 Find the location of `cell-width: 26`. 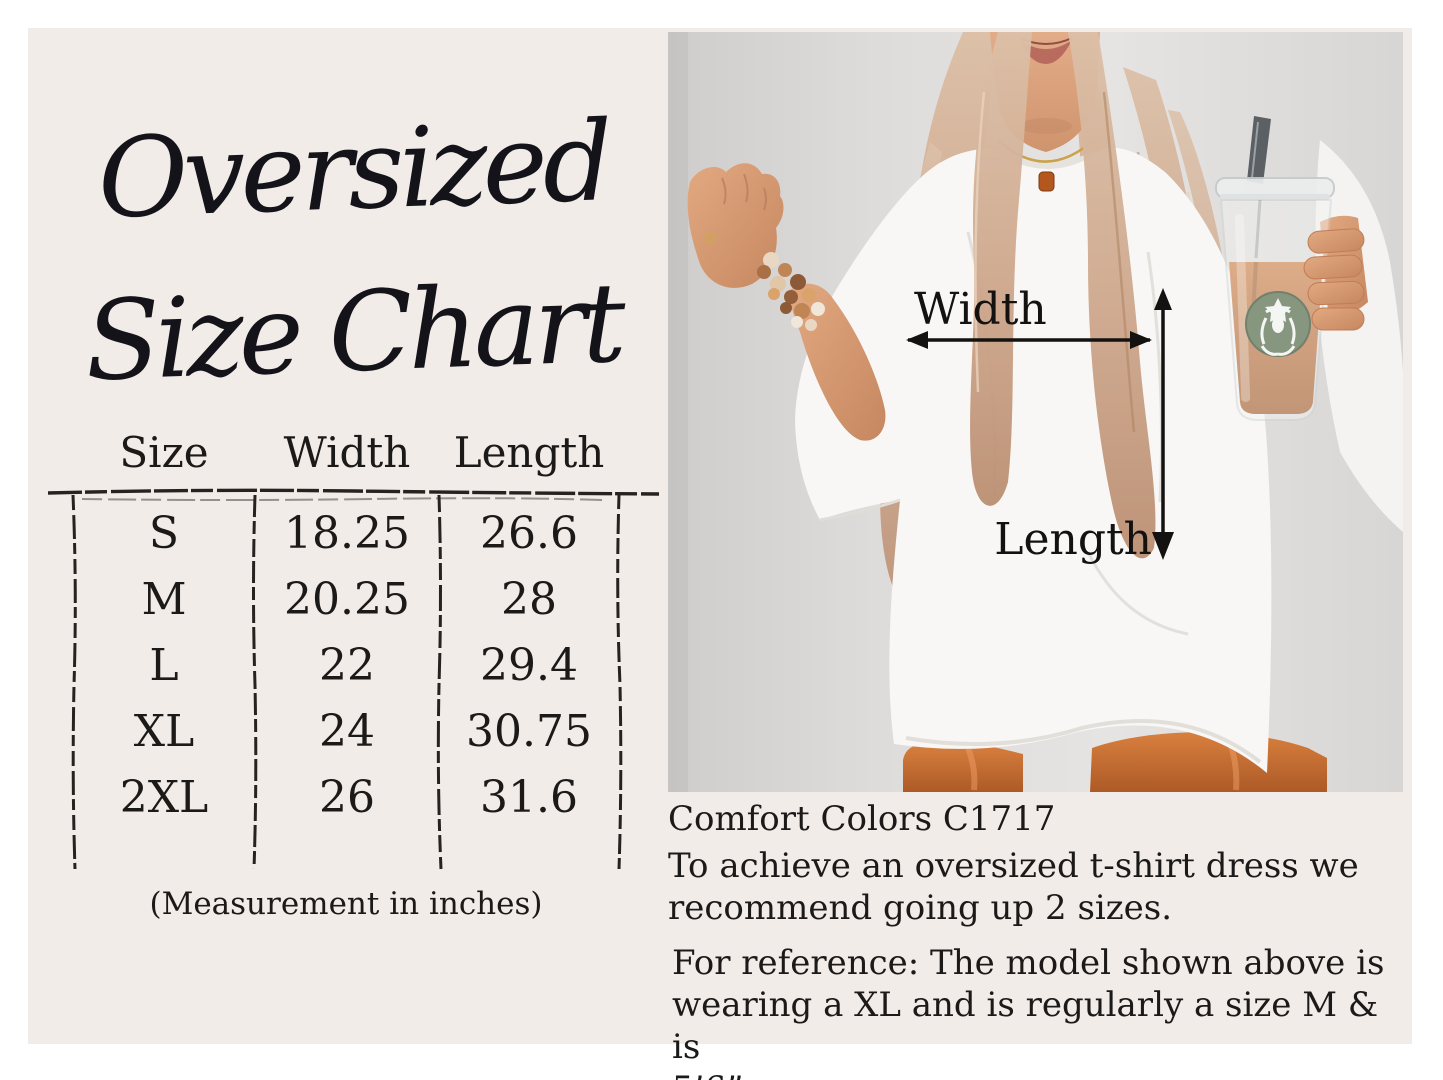

cell-width: 26 is located at coordinates (347, 797).